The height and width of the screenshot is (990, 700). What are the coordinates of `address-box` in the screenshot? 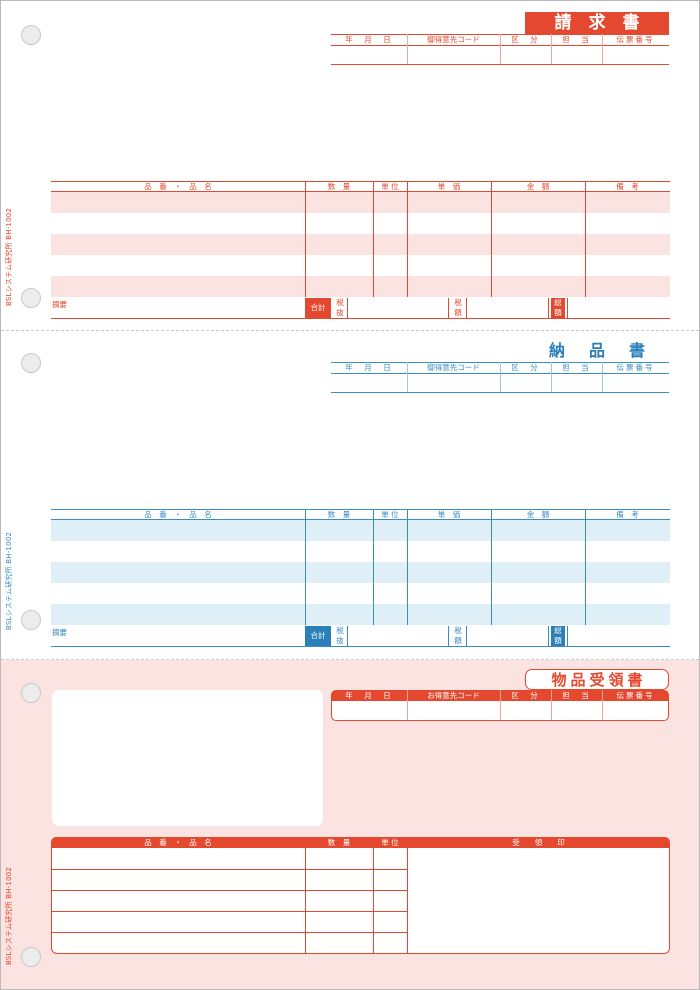 It's located at (187, 758).